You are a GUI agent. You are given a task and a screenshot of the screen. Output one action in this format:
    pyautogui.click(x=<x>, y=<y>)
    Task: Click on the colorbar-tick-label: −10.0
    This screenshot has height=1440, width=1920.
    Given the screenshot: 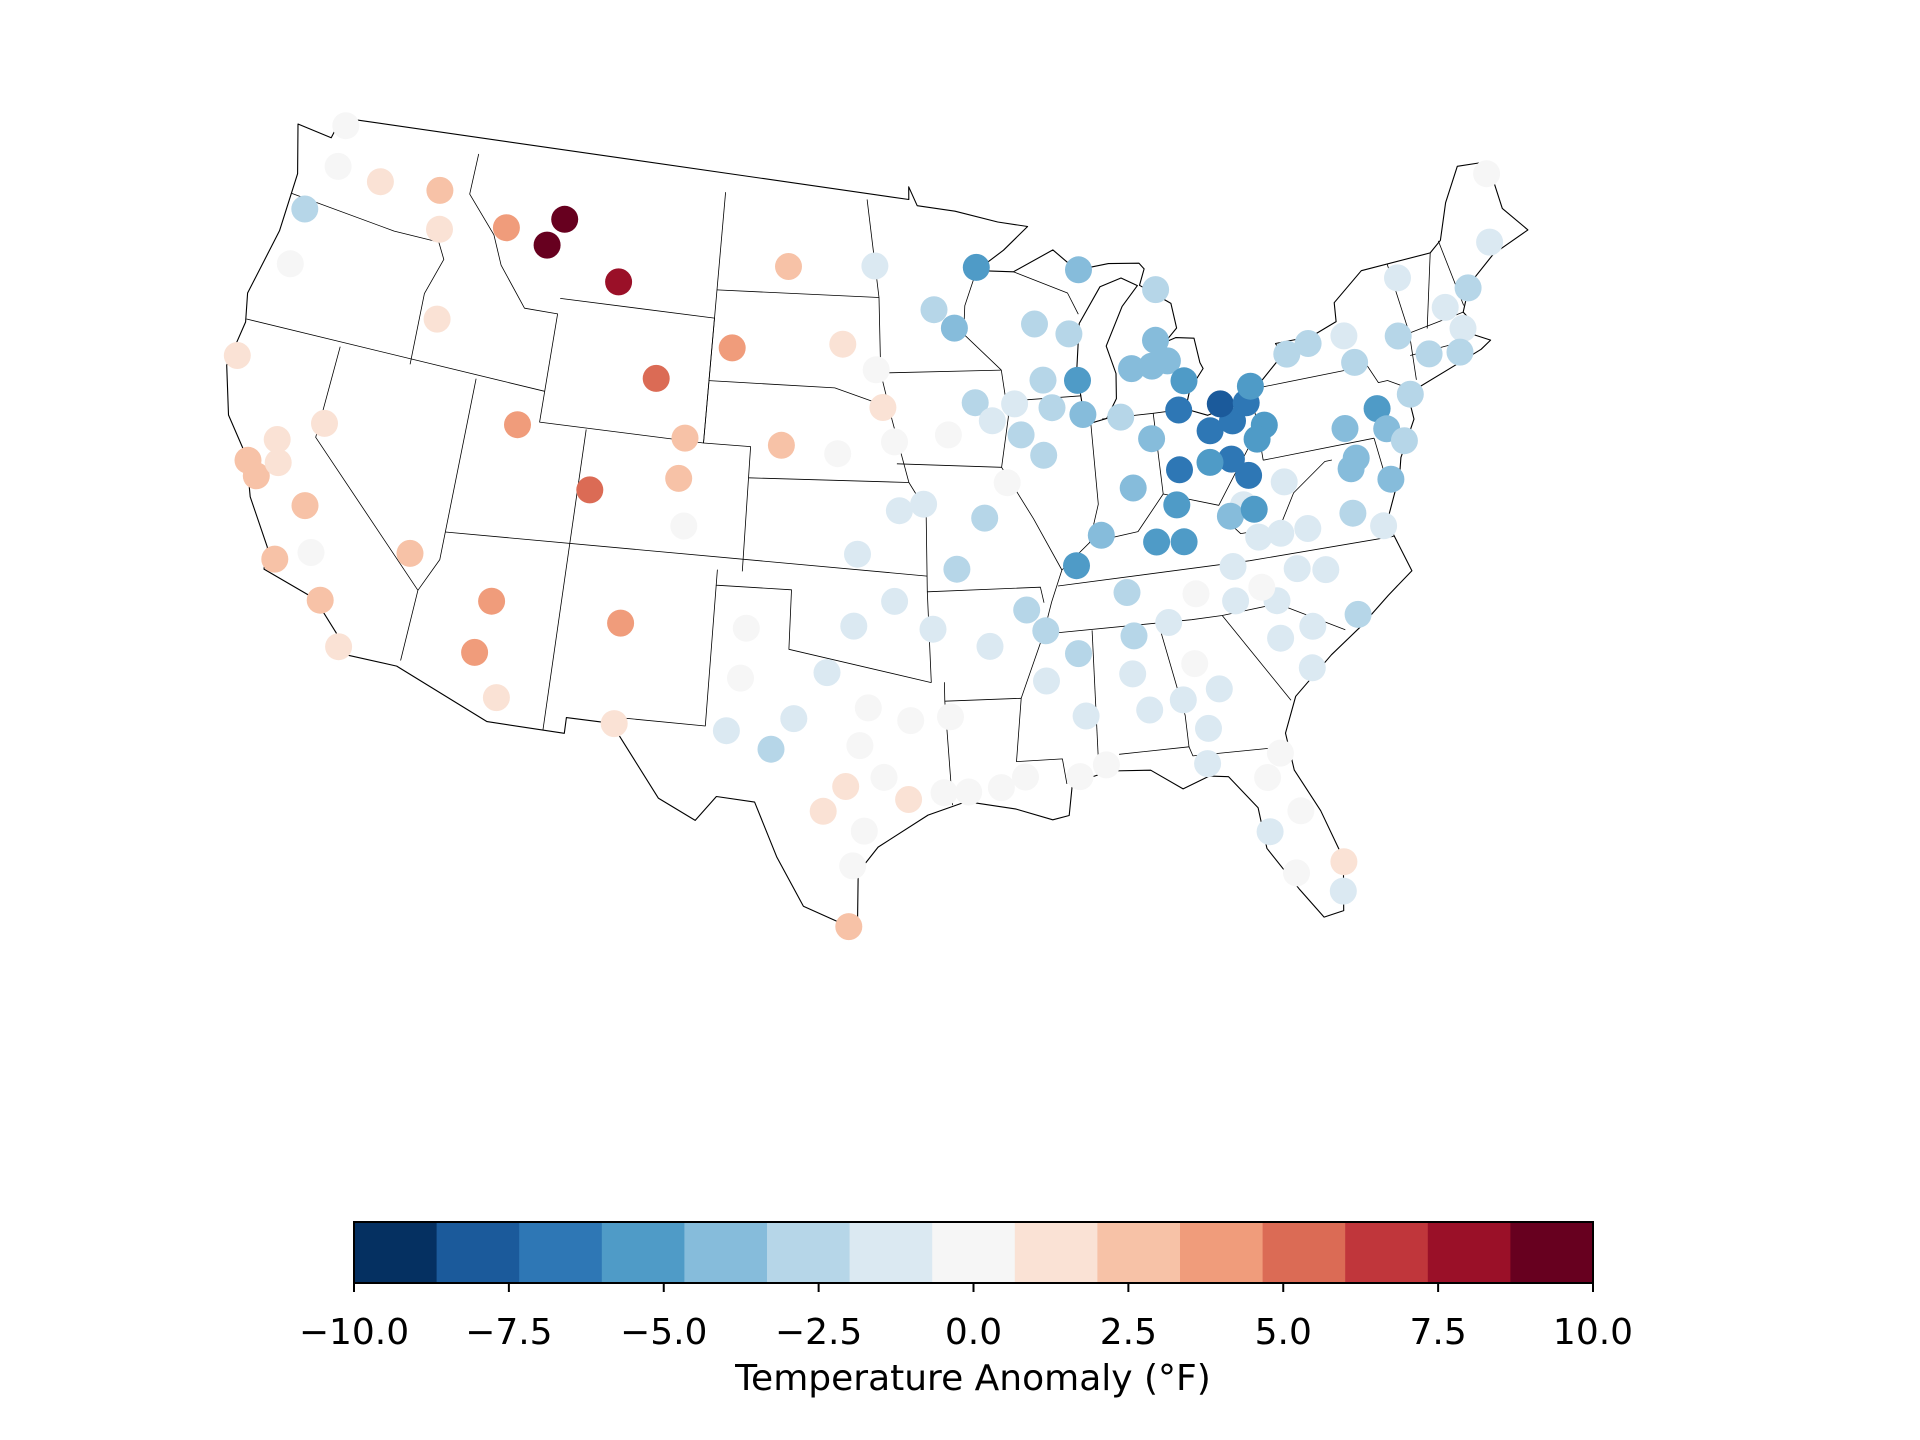 What is the action you would take?
    pyautogui.click(x=354, y=1332)
    